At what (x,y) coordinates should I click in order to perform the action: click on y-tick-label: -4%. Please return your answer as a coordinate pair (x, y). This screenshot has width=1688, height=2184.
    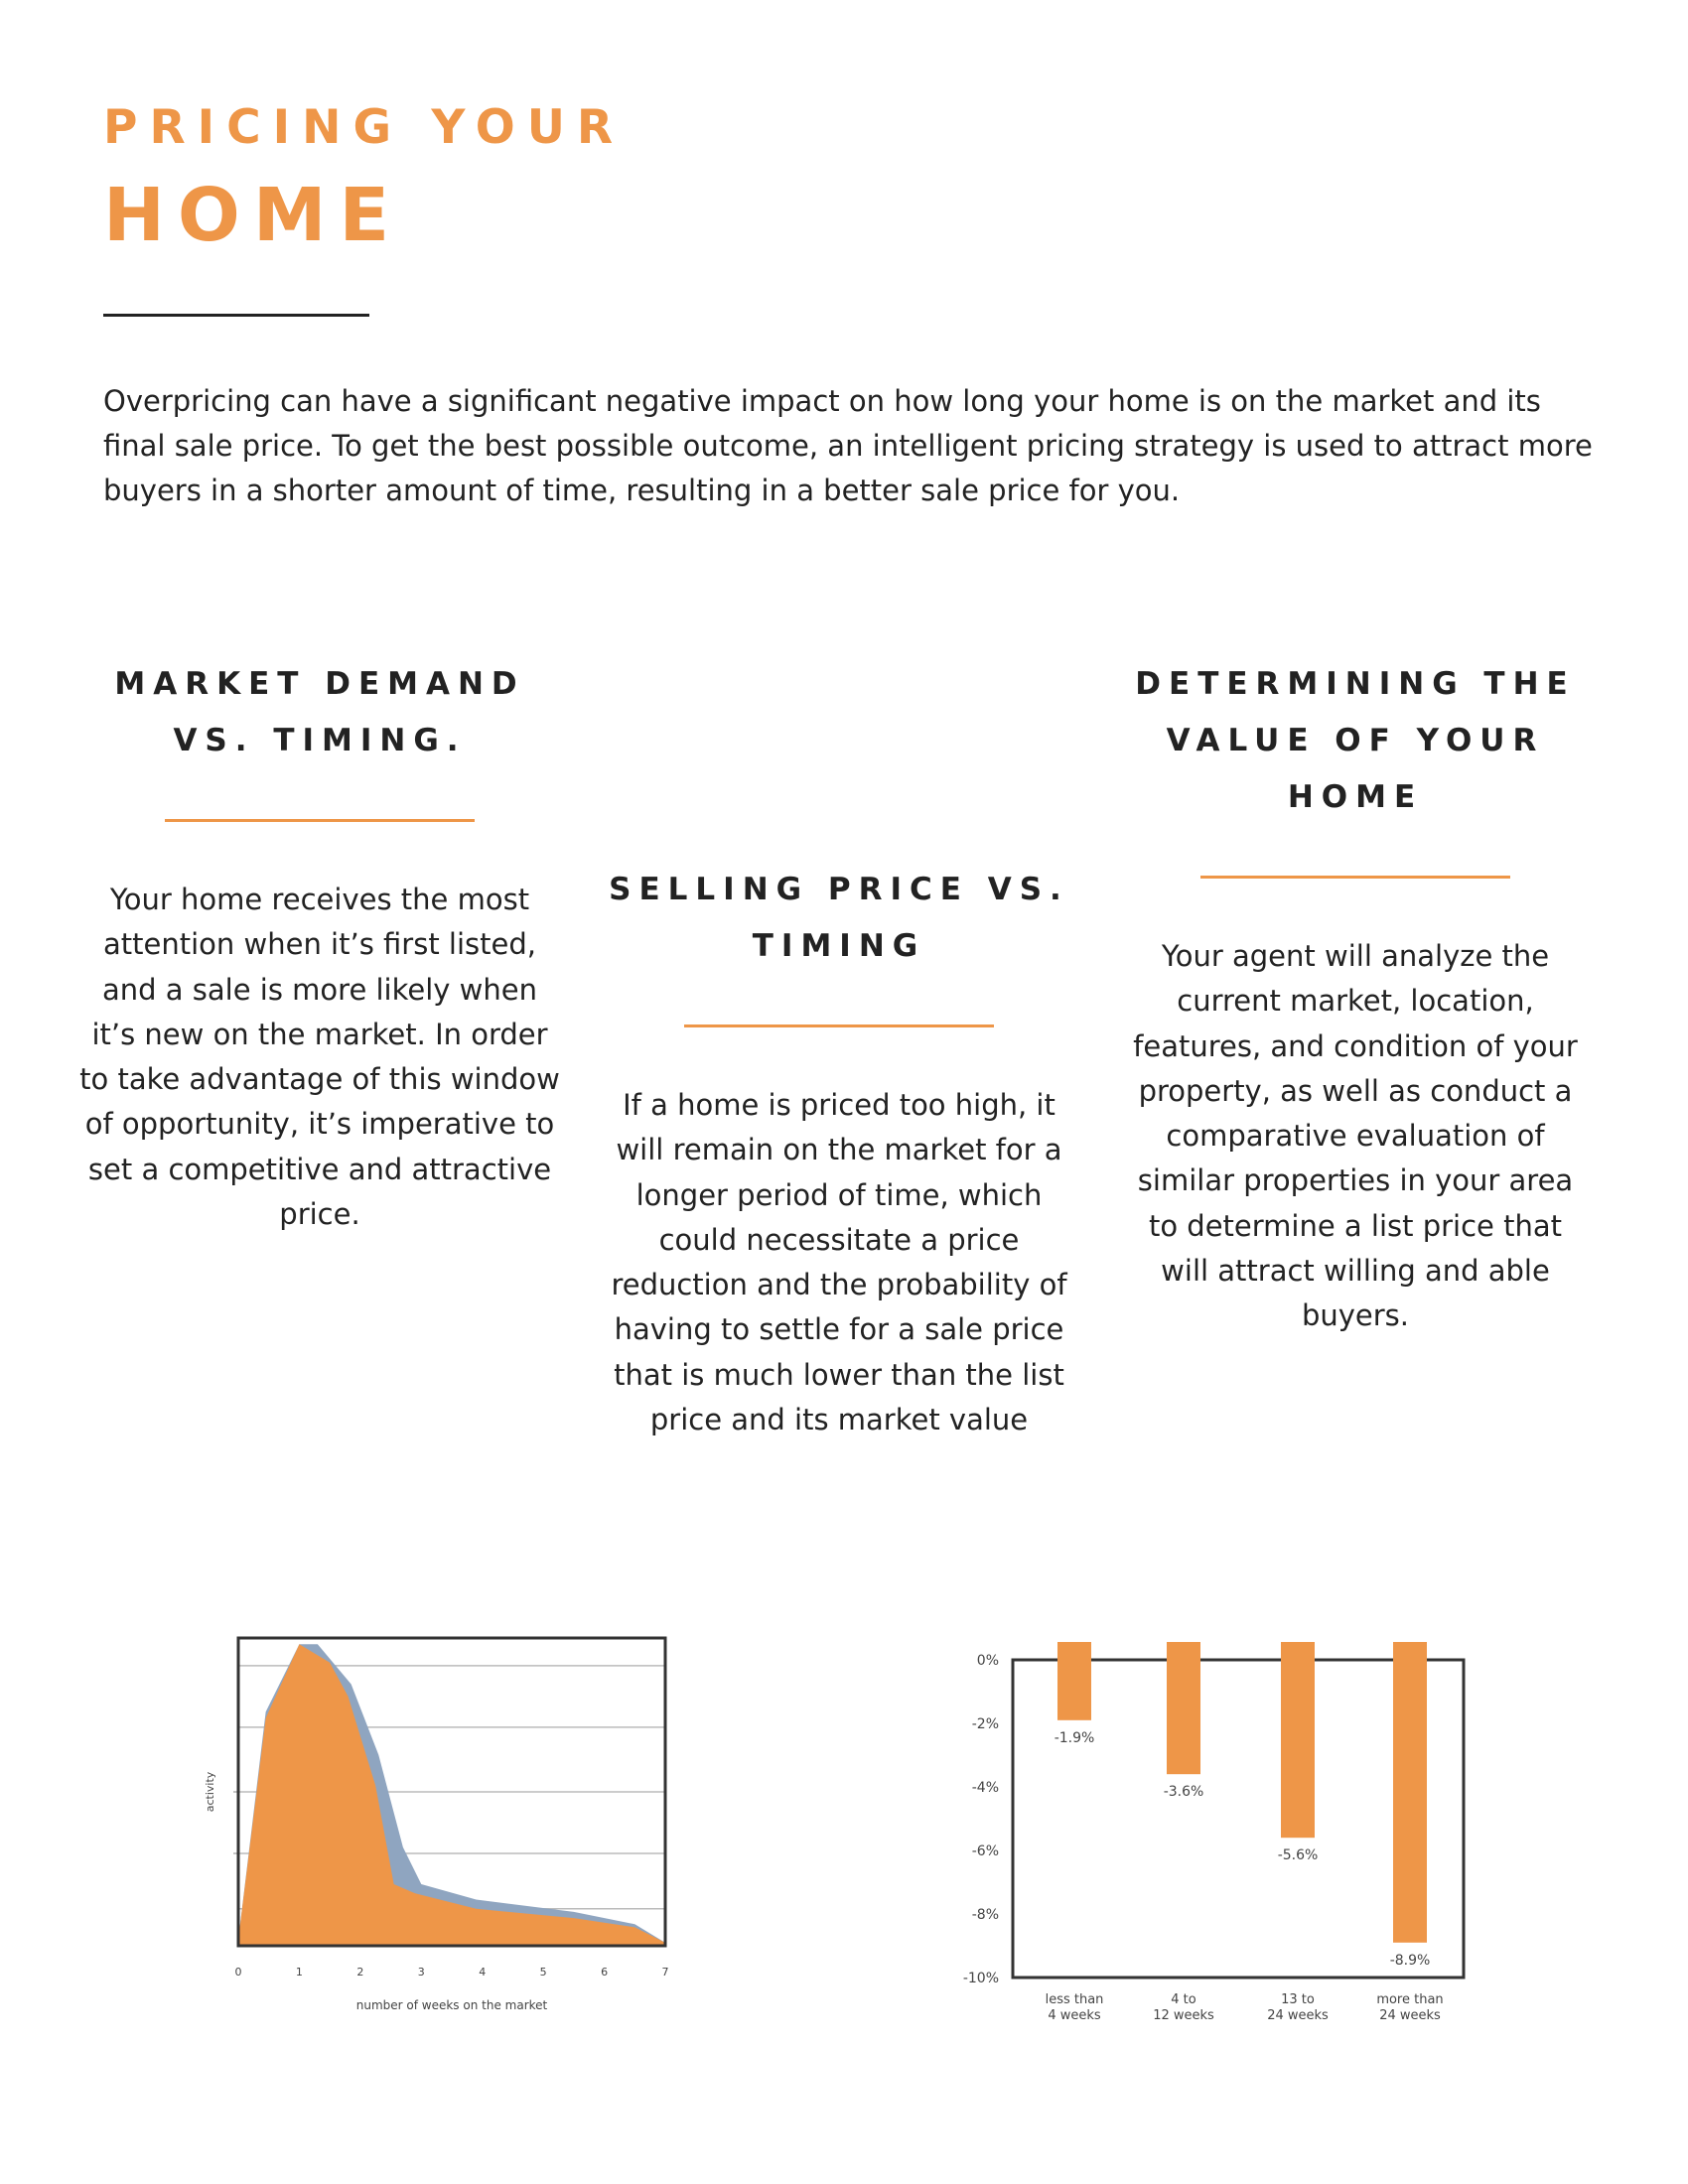
    Looking at the image, I should click on (985, 1788).